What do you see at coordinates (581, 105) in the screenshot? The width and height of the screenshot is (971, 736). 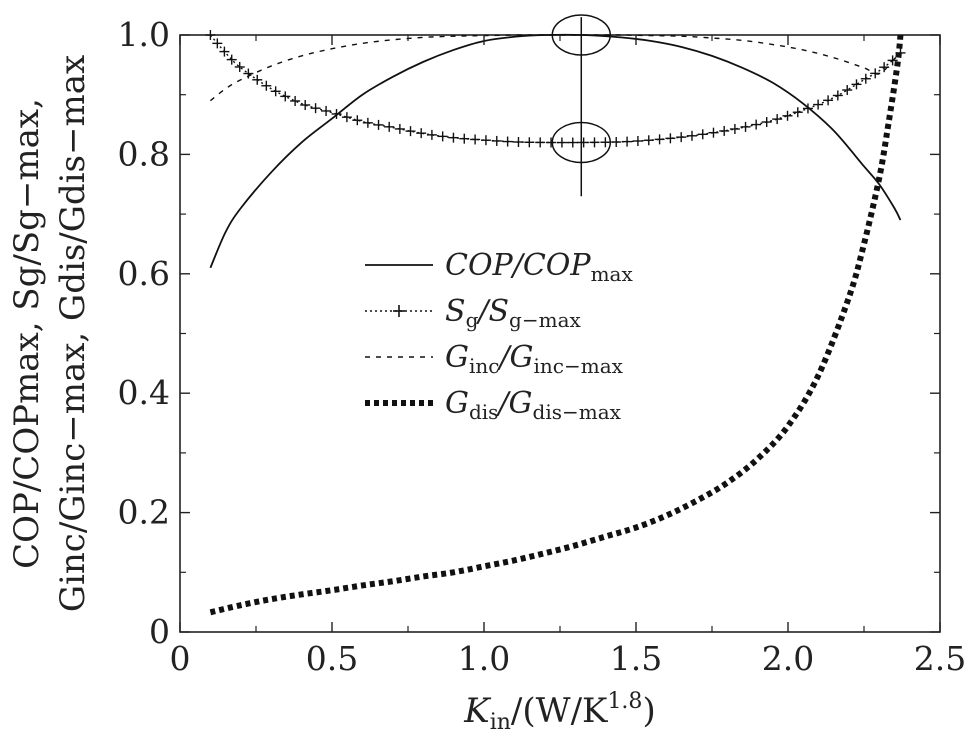 I see `annotation-layer` at bounding box center [581, 105].